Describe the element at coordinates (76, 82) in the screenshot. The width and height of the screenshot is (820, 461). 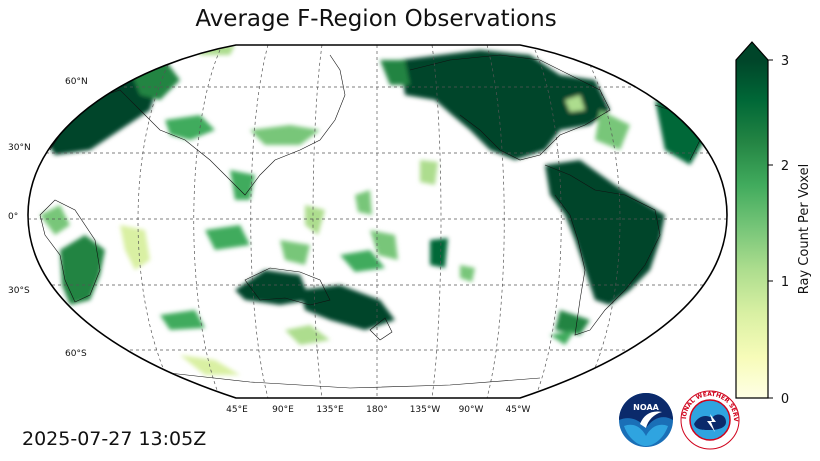
I see `lat-label-60n: 60°N` at that location.